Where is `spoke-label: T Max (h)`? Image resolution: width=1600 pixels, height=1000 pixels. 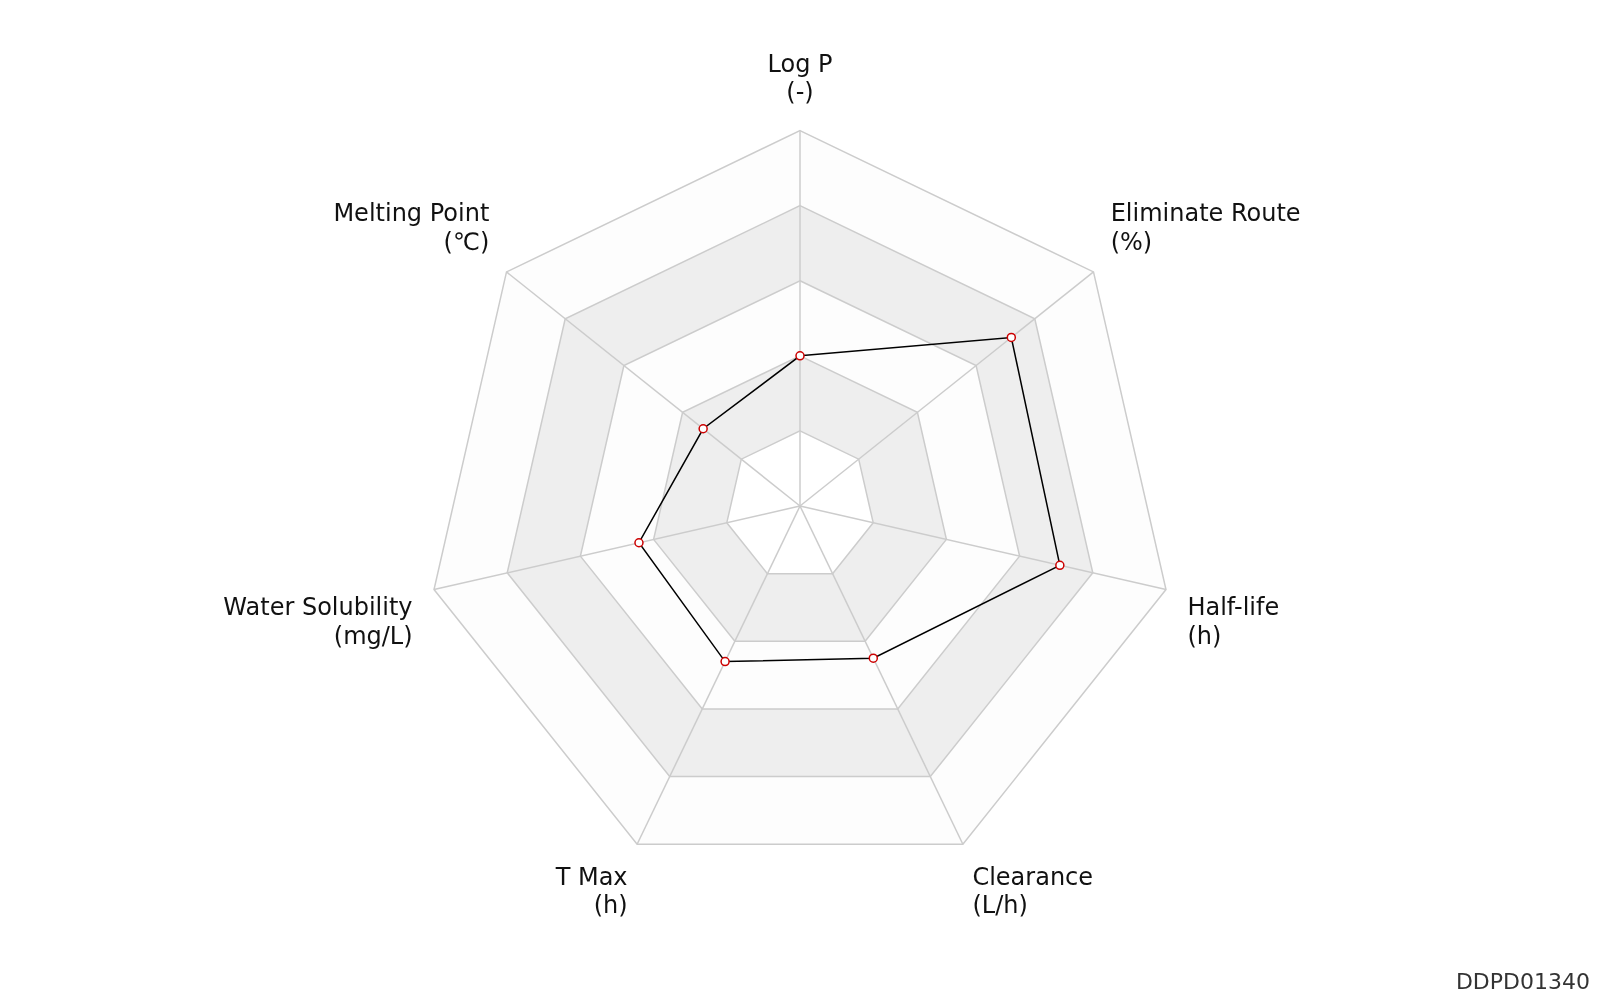
spoke-label: T Max (h) is located at coordinates (591, 891).